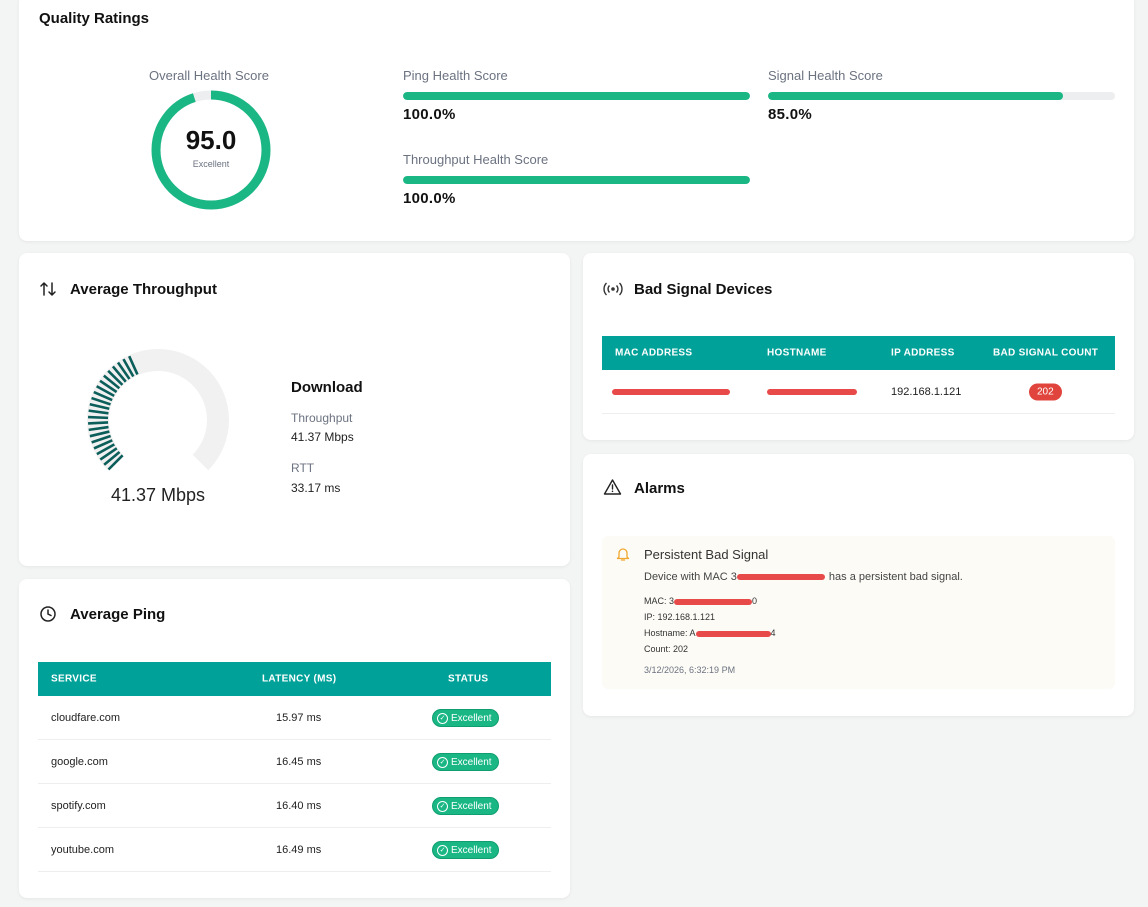  Describe the element at coordinates (666, 649) in the screenshot. I see `alarm-count-line: Count: 202` at that location.